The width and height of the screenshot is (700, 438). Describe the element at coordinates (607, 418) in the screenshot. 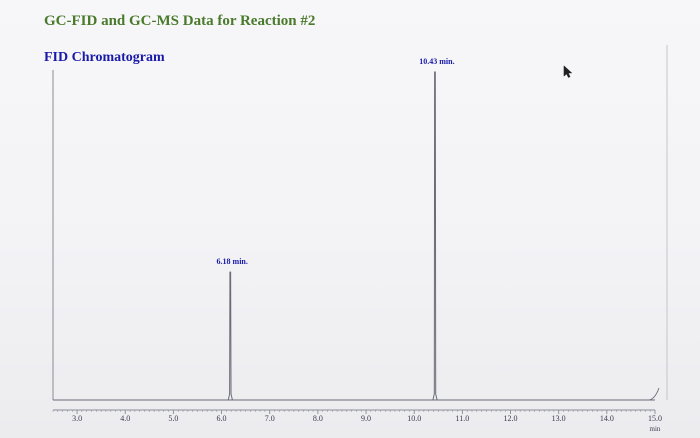

I see `x-tick-label: 14.0` at that location.